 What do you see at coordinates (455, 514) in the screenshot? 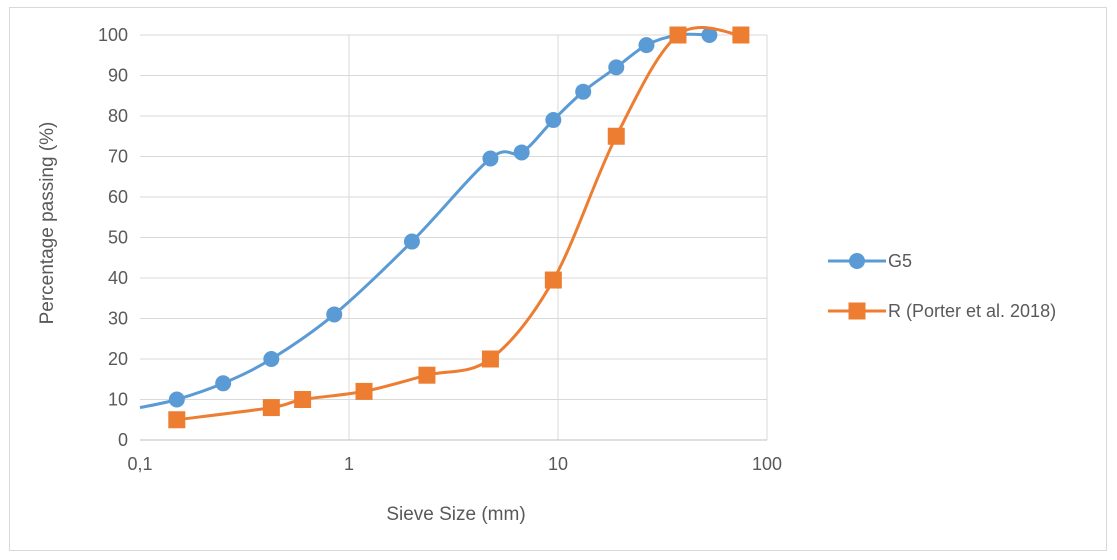
I see `x-axis-label: Sieve Size (mm)` at bounding box center [455, 514].